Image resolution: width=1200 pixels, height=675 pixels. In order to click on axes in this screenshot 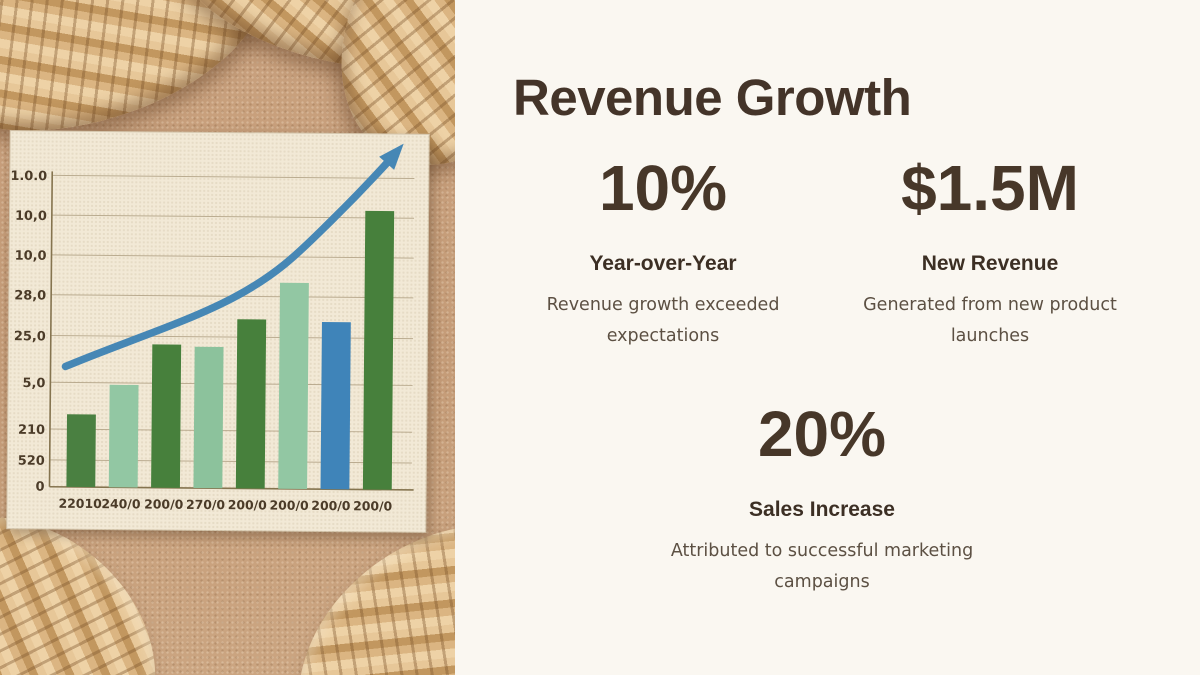, I will do `click(231, 331)`.